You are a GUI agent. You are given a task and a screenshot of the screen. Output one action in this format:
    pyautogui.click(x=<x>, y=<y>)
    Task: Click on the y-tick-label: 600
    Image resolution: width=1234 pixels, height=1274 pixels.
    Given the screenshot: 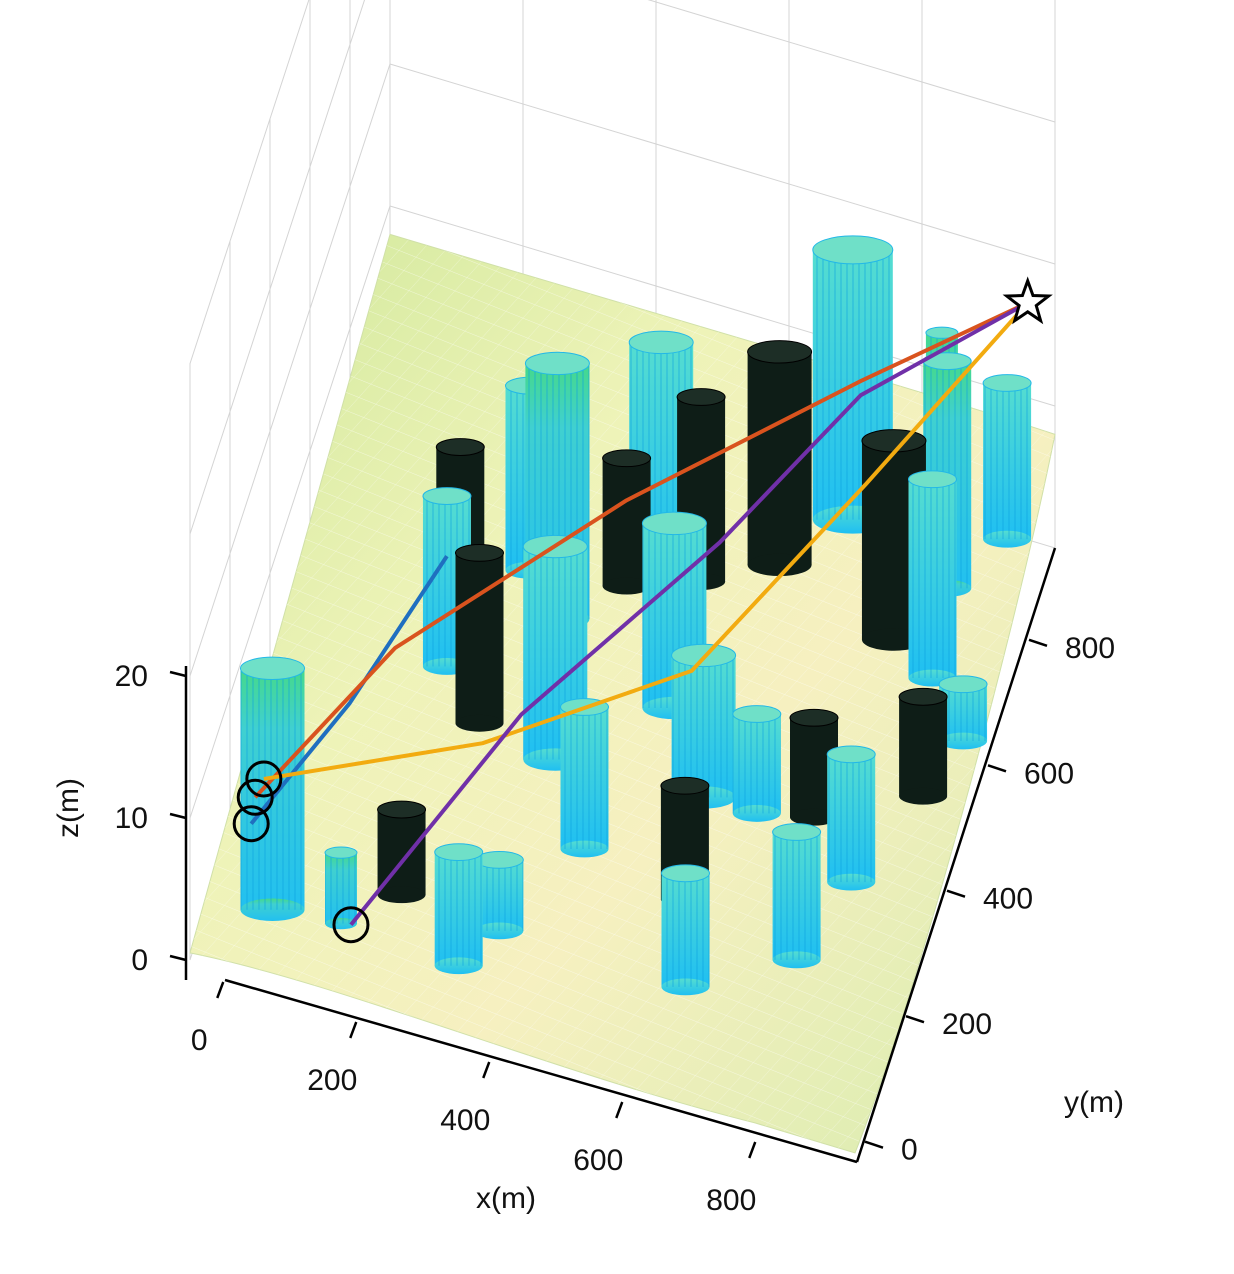 What is the action you would take?
    pyautogui.click(x=1049, y=773)
    